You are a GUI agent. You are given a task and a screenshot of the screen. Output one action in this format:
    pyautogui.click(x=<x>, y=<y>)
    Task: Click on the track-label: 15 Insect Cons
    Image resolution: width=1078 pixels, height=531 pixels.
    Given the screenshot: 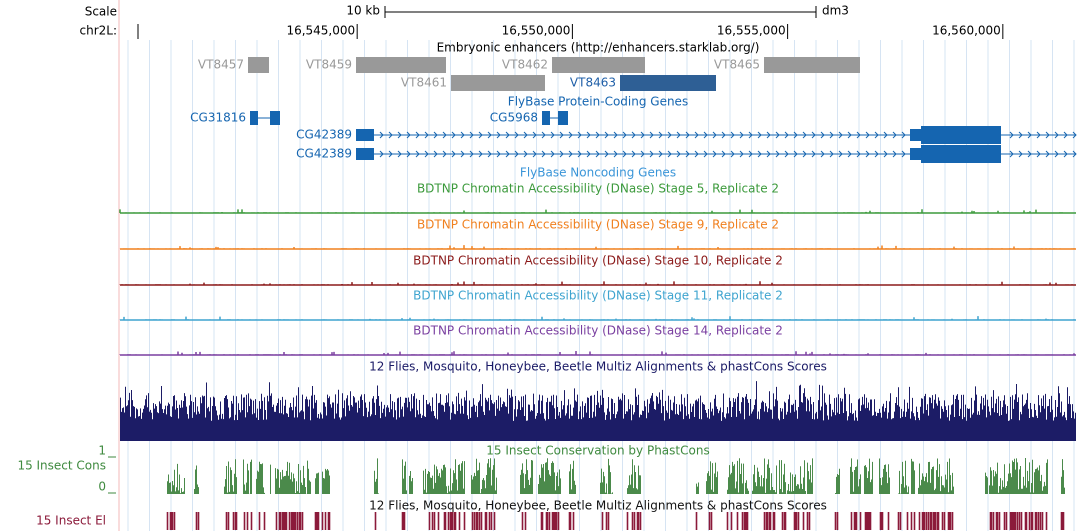 What is the action you would take?
    pyautogui.click(x=61, y=466)
    